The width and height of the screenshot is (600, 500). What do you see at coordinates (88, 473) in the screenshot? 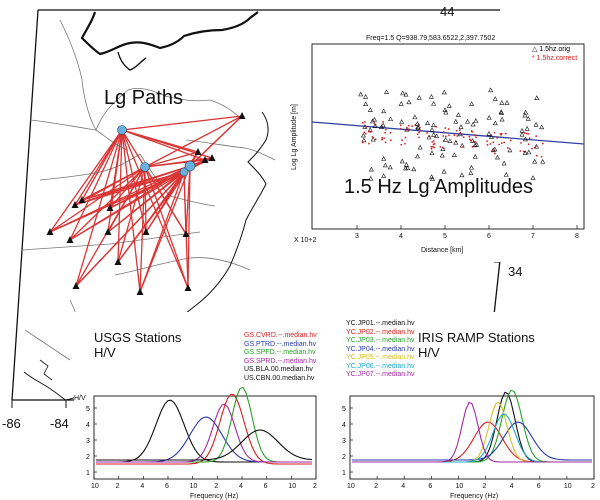
I see `hv-ytick-label: 1` at bounding box center [88, 473].